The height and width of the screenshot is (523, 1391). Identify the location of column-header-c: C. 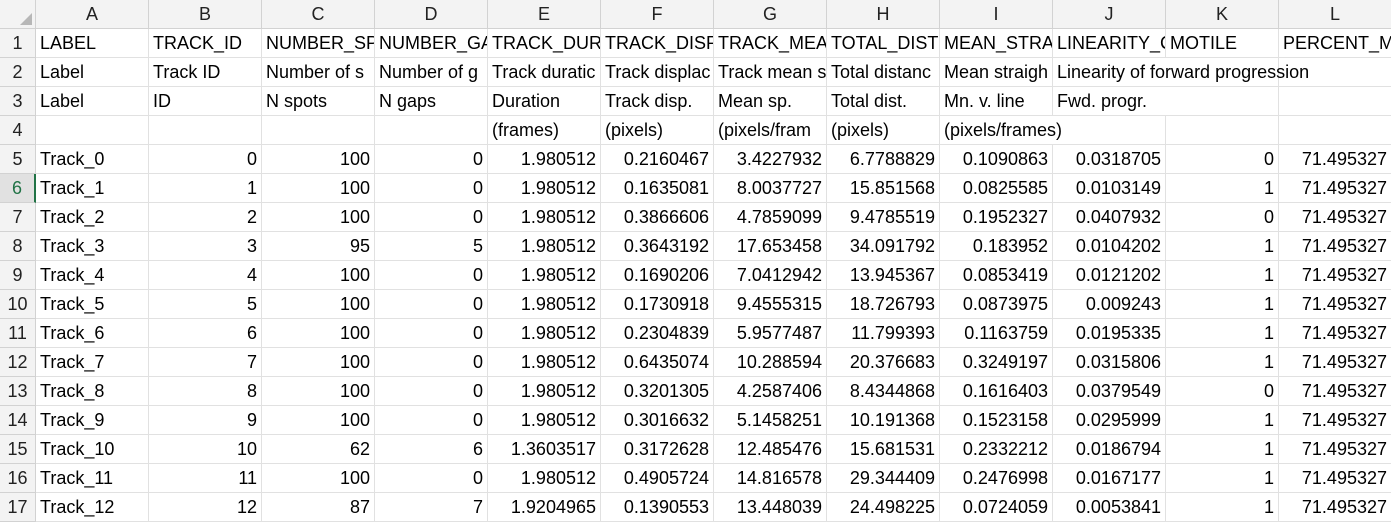
(318, 14).